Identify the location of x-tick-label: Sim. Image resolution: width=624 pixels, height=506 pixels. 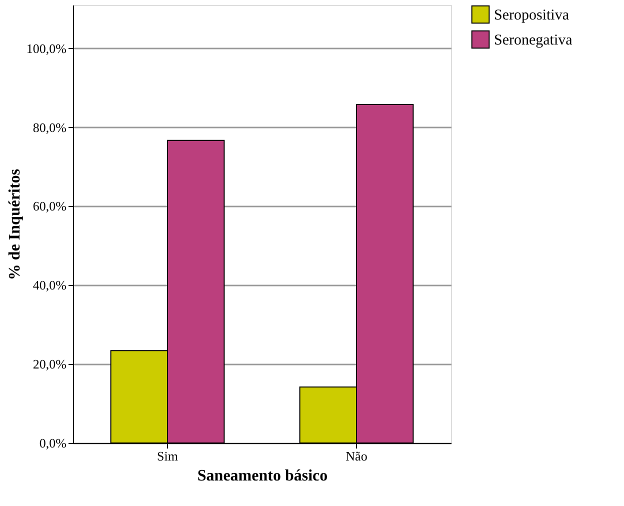
(167, 456).